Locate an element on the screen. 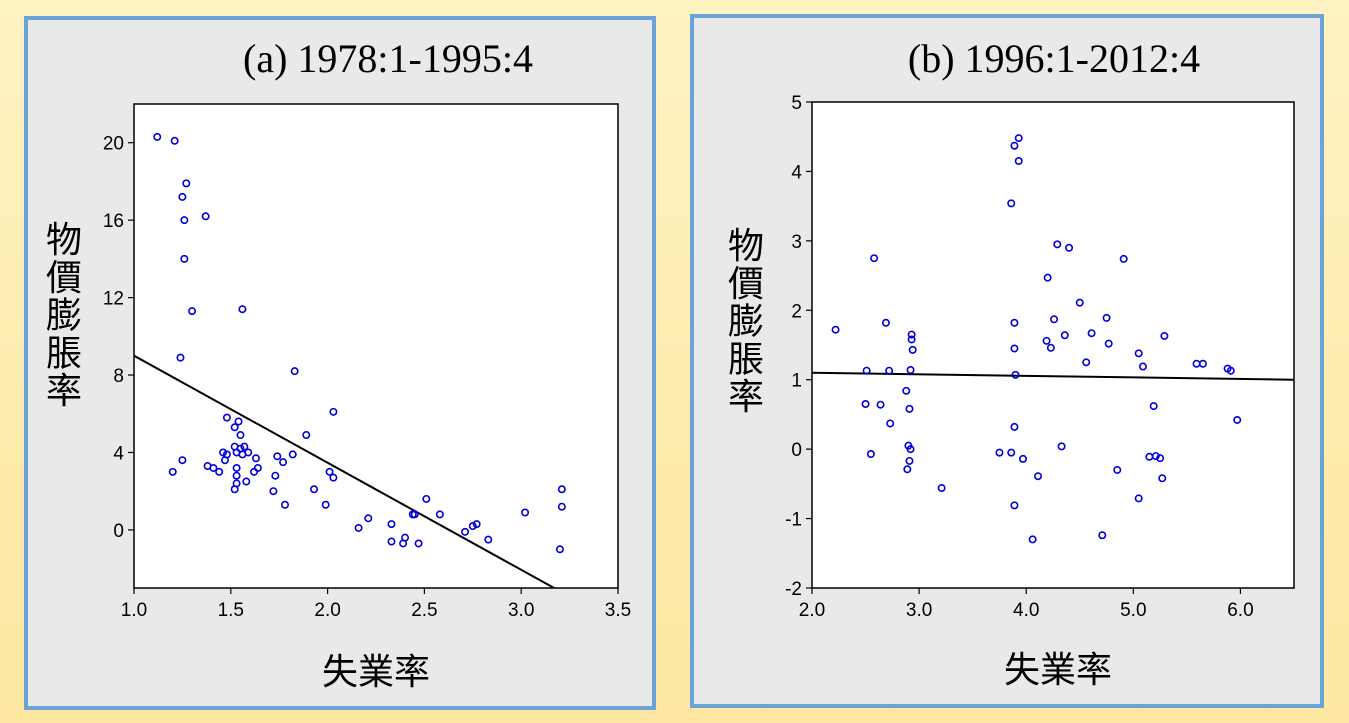 The height and width of the screenshot is (723, 1349). x-axis-label: 失業率 is located at coordinates (376, 672).